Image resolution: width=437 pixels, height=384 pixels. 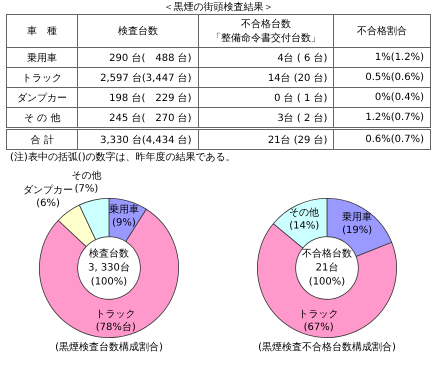 What do you see at coordinates (394, 77) in the screenshot?
I see `text: 0.5%(0.6%)` at bounding box center [394, 77].